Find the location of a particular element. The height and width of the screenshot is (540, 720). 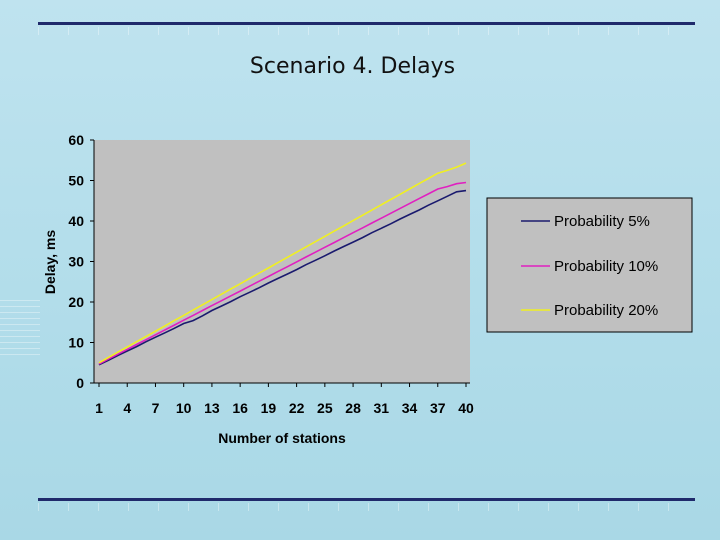

x-tick-label: 25 is located at coordinates (325, 408).